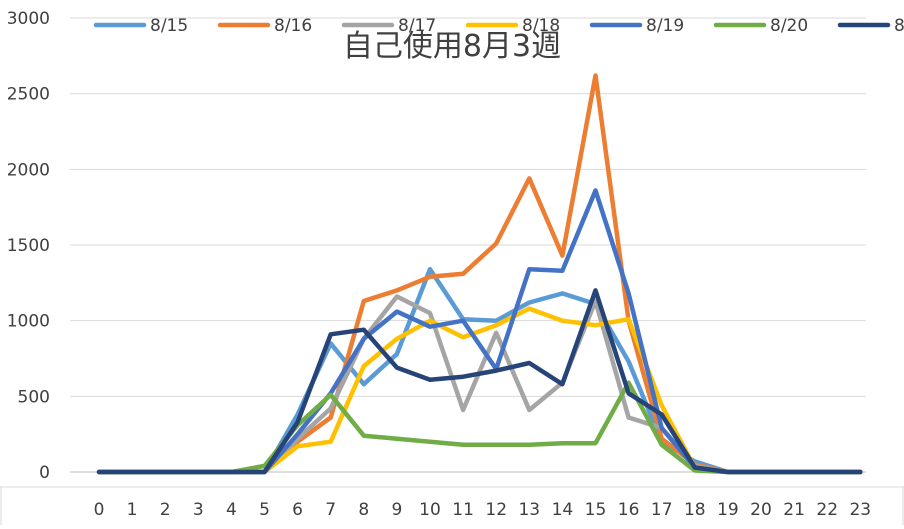  What do you see at coordinates (761, 510) in the screenshot?
I see `x-tick-label: 20` at bounding box center [761, 510].